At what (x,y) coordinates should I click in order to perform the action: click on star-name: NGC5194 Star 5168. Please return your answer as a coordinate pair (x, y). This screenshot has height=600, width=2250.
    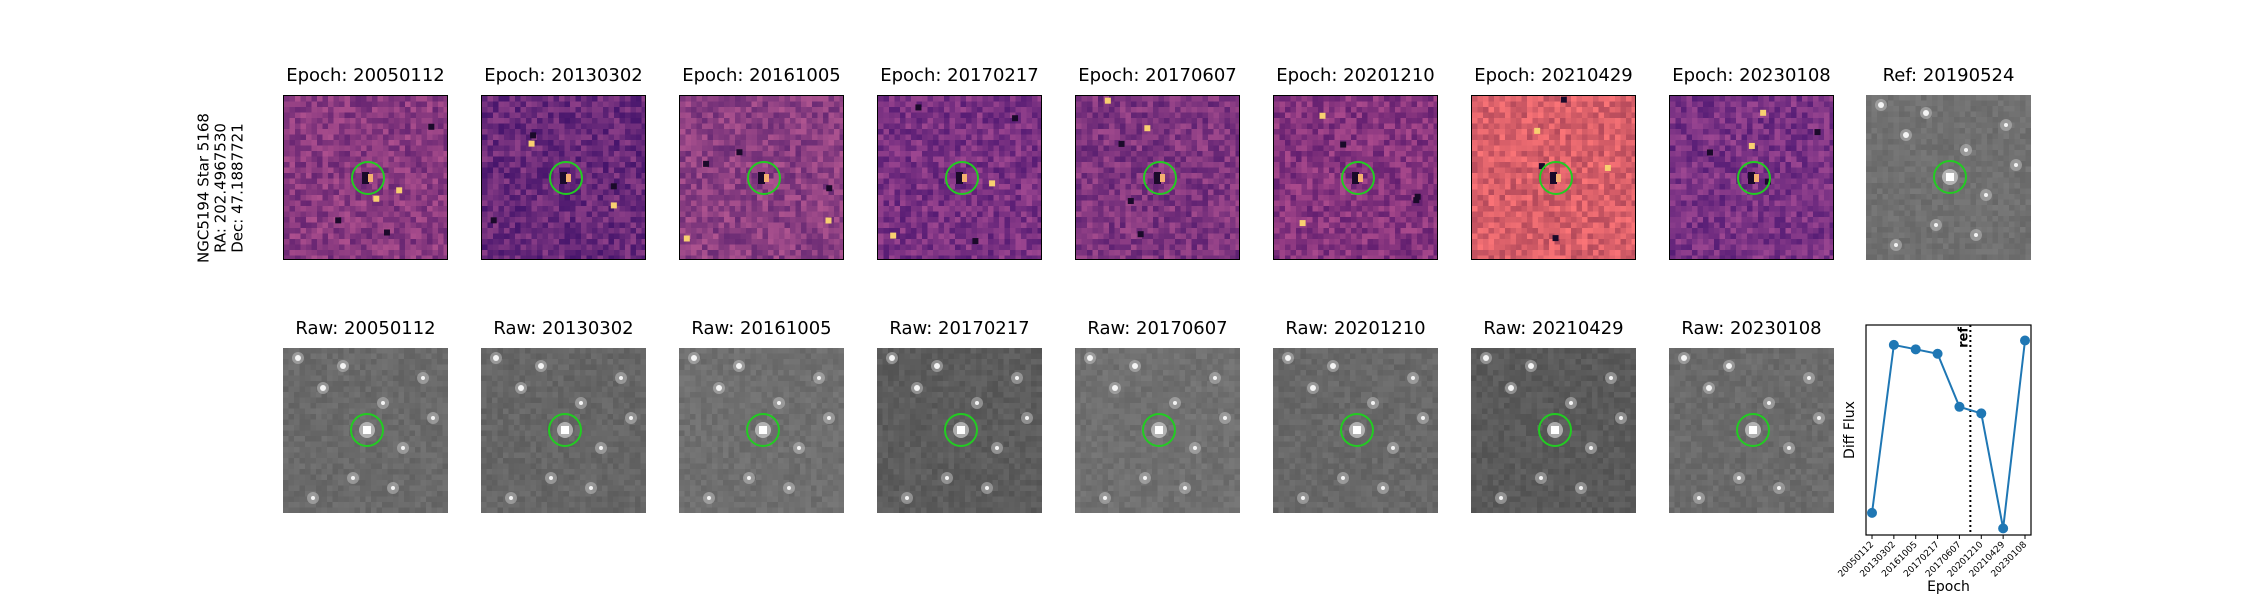
    Looking at the image, I should click on (203, 188).